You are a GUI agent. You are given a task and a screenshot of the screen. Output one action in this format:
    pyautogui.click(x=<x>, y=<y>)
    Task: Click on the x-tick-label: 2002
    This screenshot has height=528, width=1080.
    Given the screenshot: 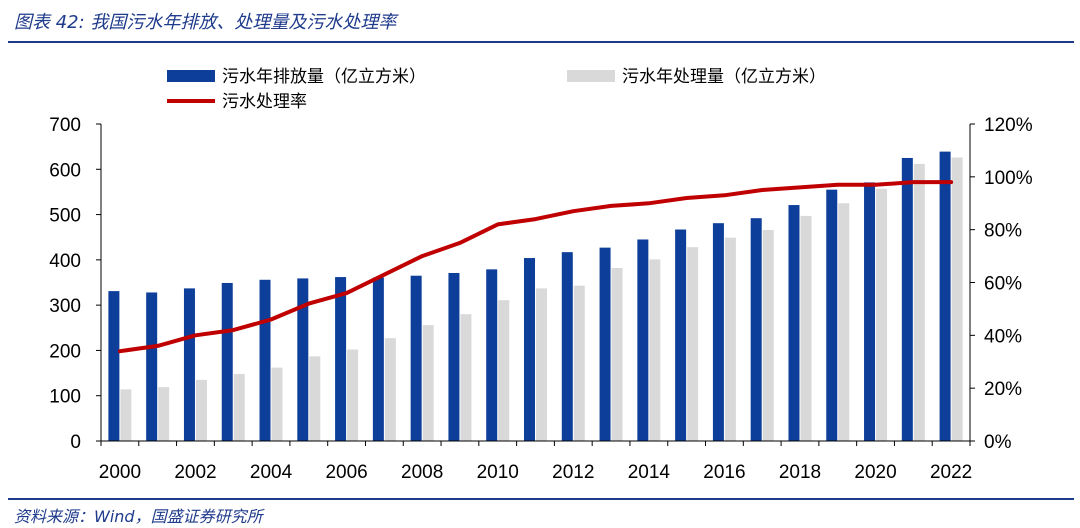 What is the action you would take?
    pyautogui.click(x=195, y=472)
    